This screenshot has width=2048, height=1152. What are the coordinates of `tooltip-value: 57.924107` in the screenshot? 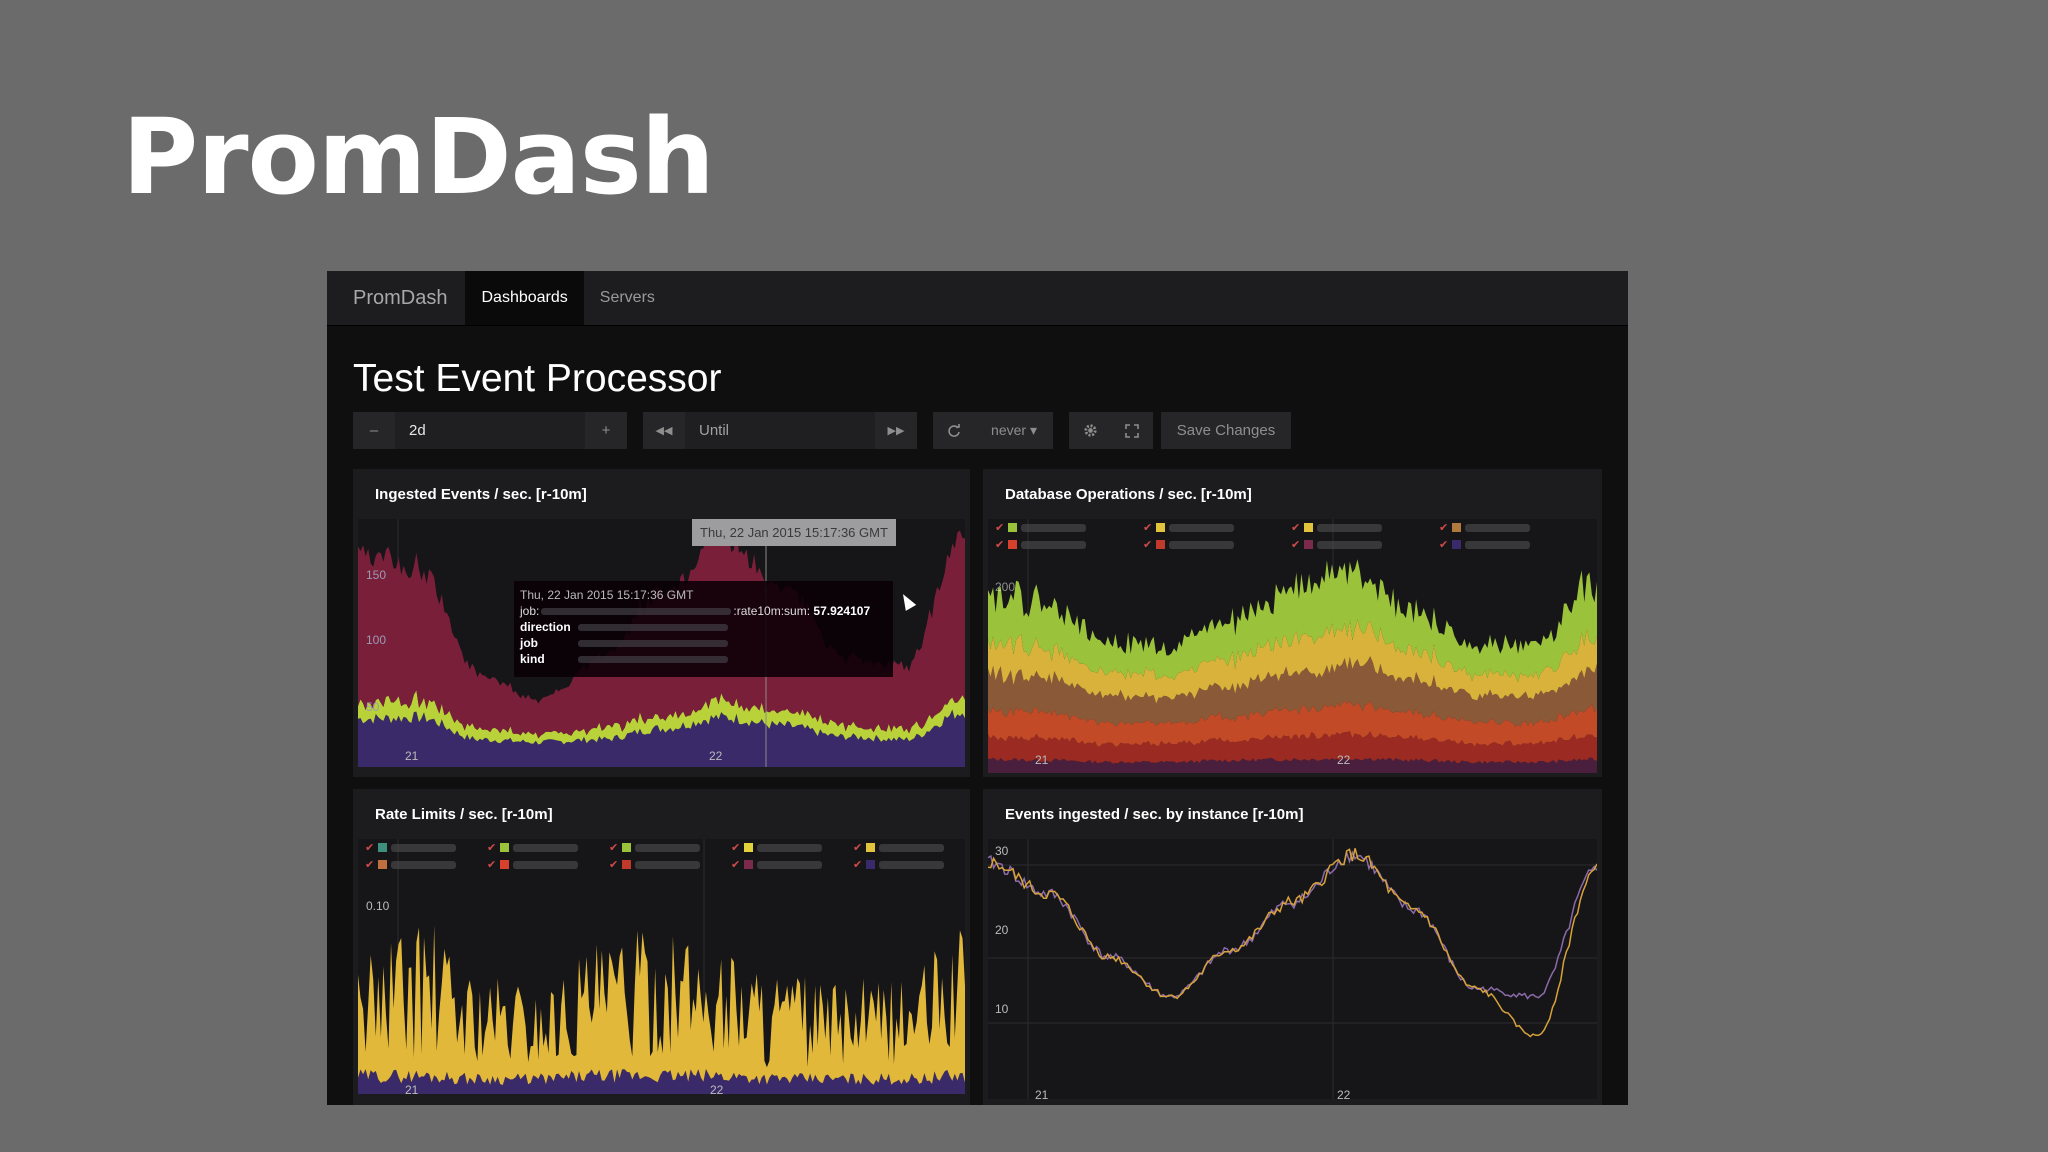 It's located at (842, 611).